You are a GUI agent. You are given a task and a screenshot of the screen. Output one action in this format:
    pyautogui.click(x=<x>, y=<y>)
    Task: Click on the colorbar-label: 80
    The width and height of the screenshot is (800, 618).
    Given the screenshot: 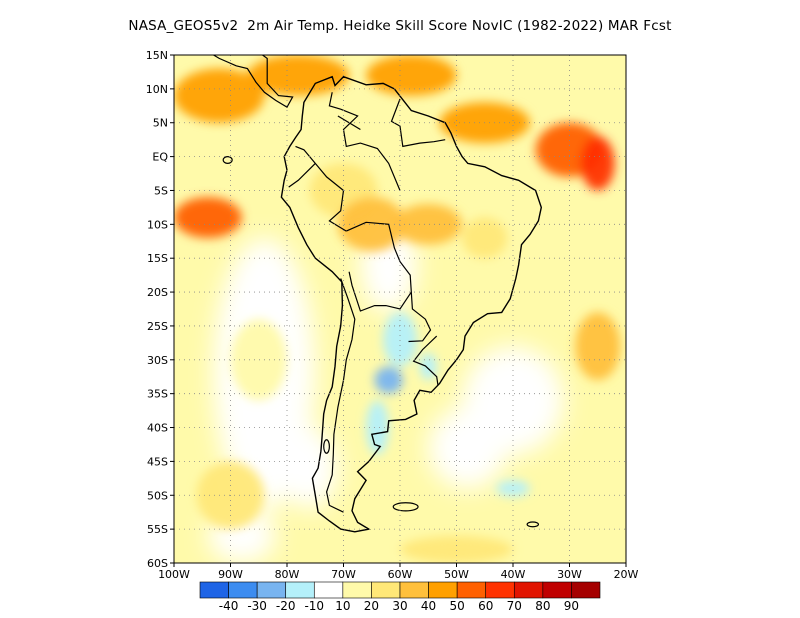 What is the action you would take?
    pyautogui.click(x=542, y=606)
    